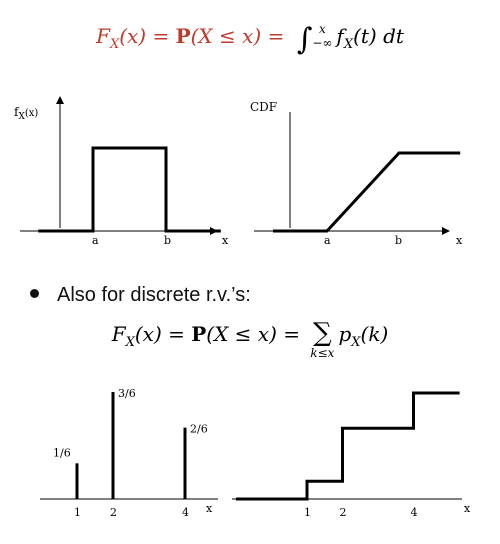 This screenshot has height=544, width=500. Describe the element at coordinates (459, 240) in the screenshot. I see `cdf-x-label: x` at that location.